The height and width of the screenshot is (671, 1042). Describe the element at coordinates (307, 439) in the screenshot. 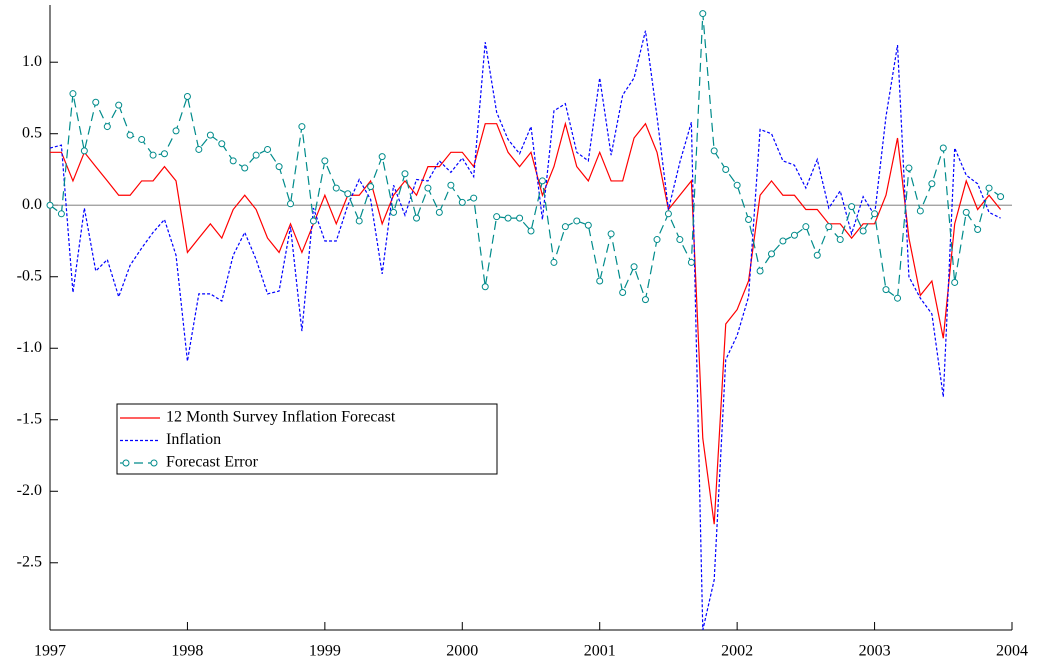

I see `legend-box` at that location.